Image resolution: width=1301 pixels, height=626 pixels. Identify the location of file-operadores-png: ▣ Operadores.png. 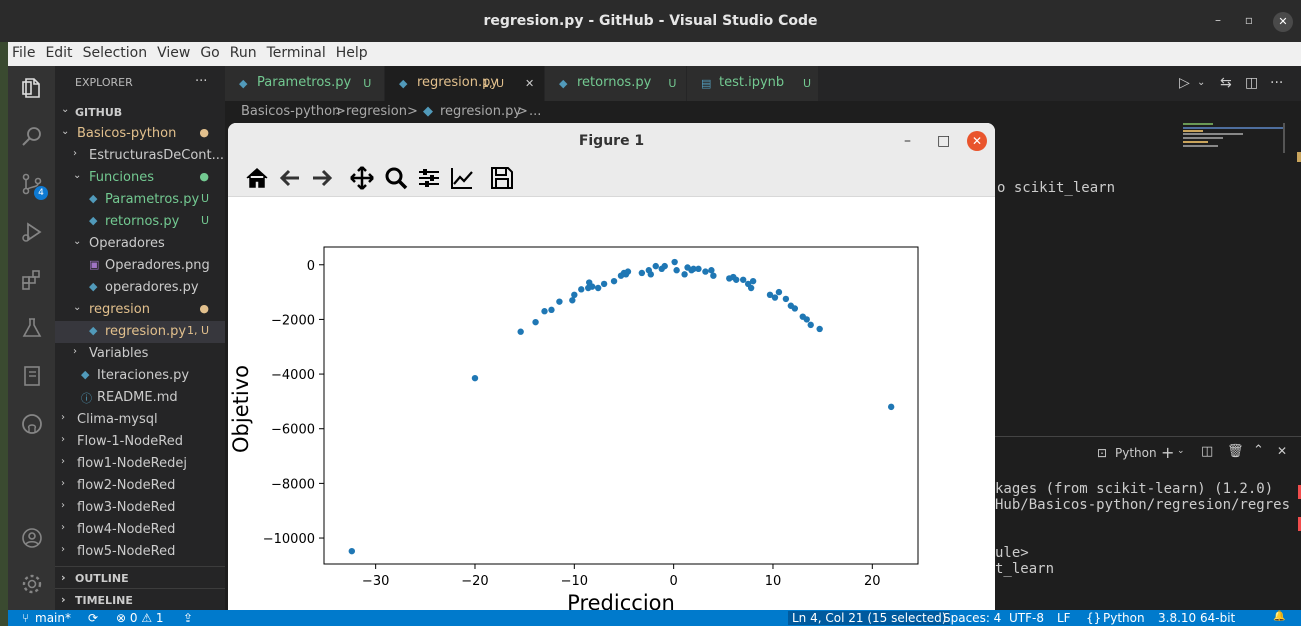
(140, 266).